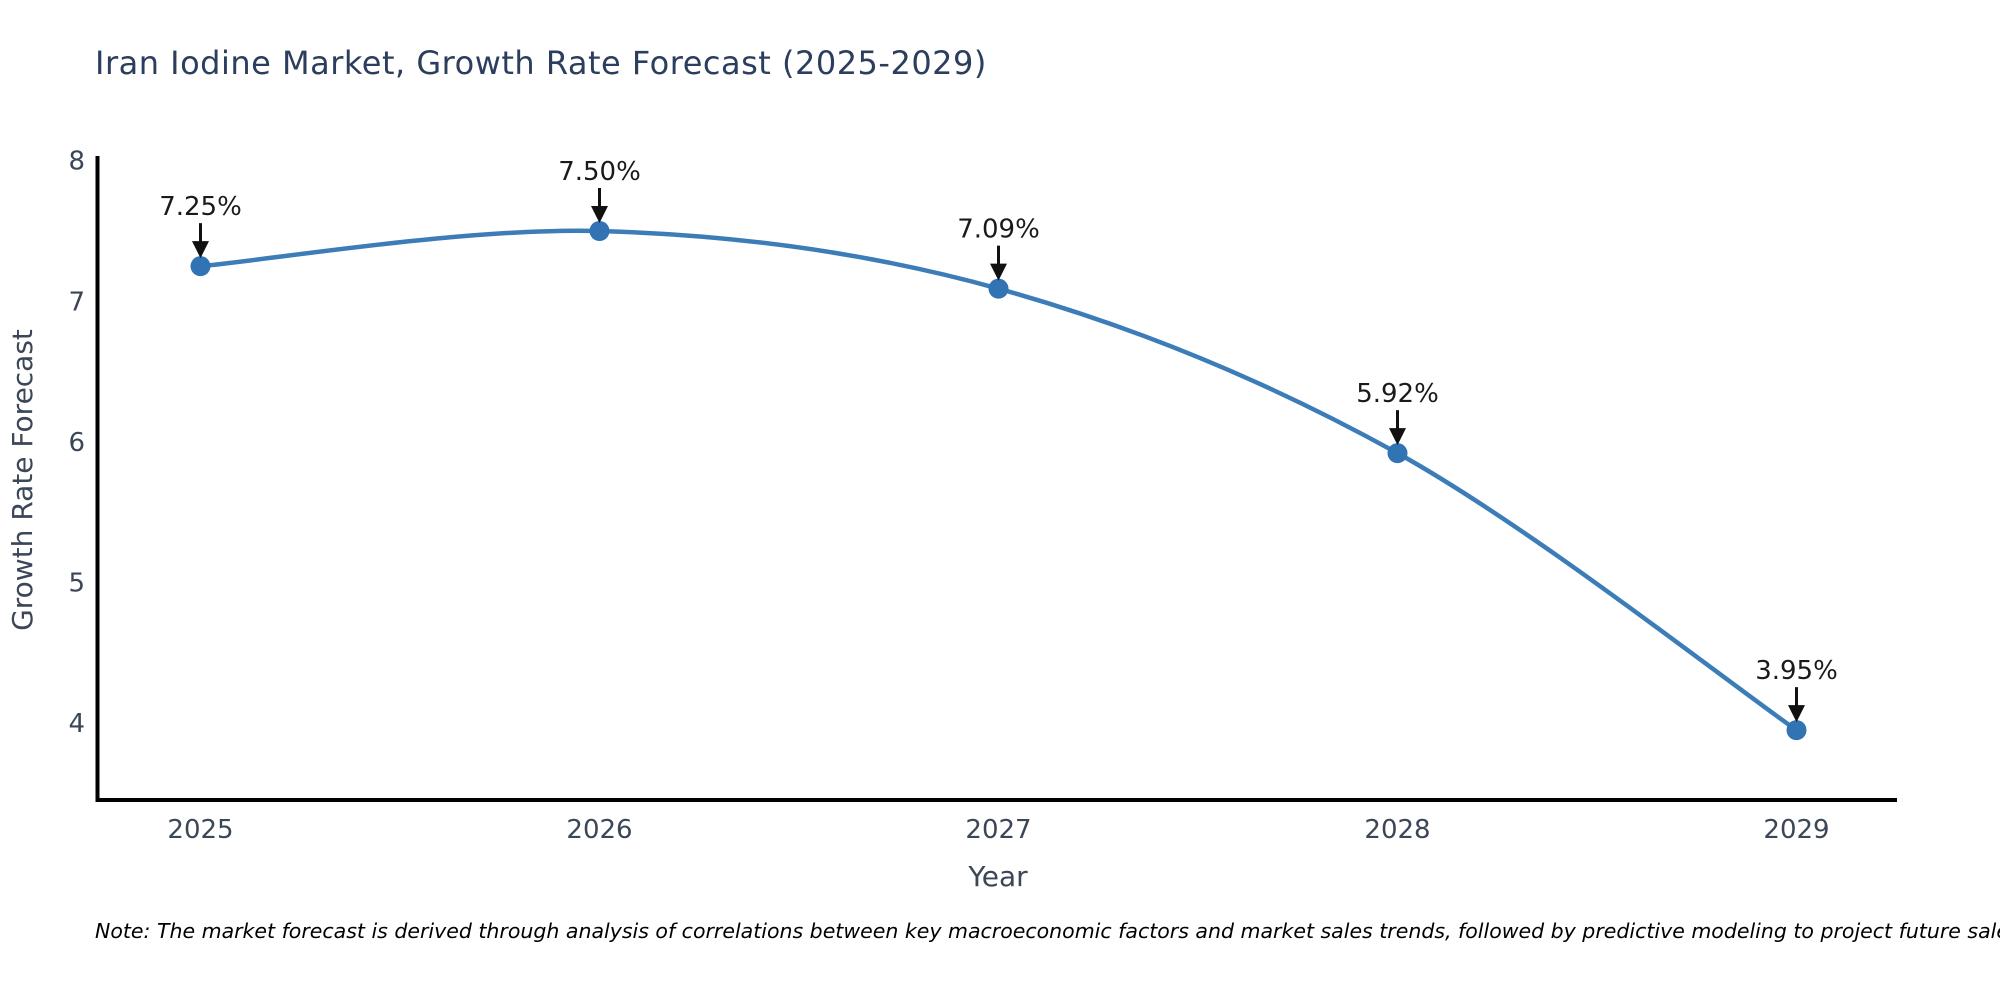  What do you see at coordinates (997, 876) in the screenshot?
I see `x-axis-title: Year` at bounding box center [997, 876].